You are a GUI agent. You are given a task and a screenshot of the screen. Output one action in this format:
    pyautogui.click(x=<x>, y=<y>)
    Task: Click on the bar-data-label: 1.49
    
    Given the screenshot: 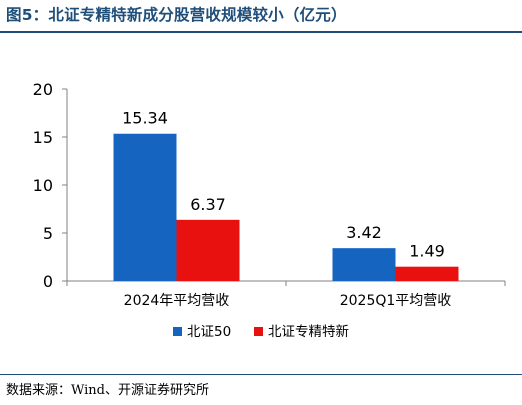 What is the action you would take?
    pyautogui.click(x=427, y=251)
    